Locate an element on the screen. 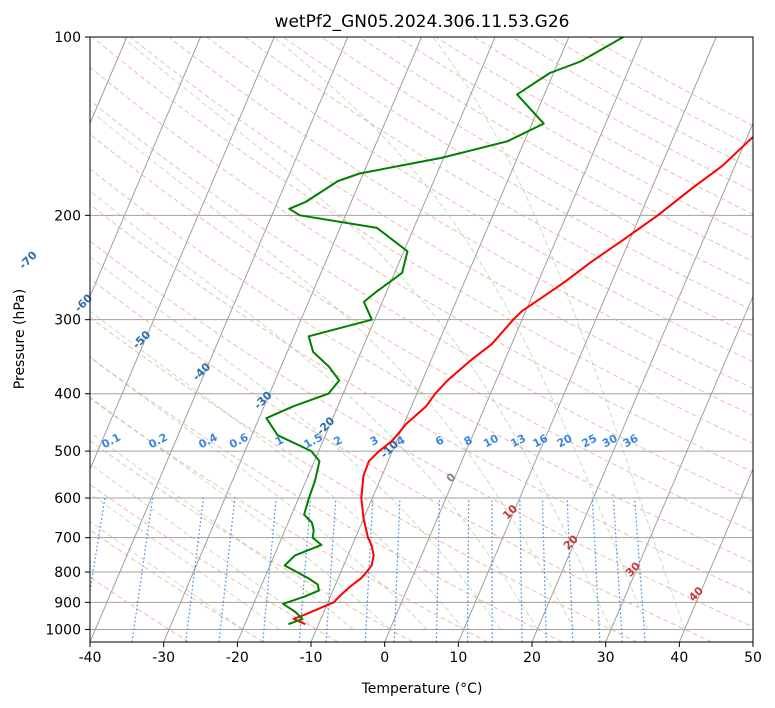  y-tick-label: 300 is located at coordinates (67, 321).